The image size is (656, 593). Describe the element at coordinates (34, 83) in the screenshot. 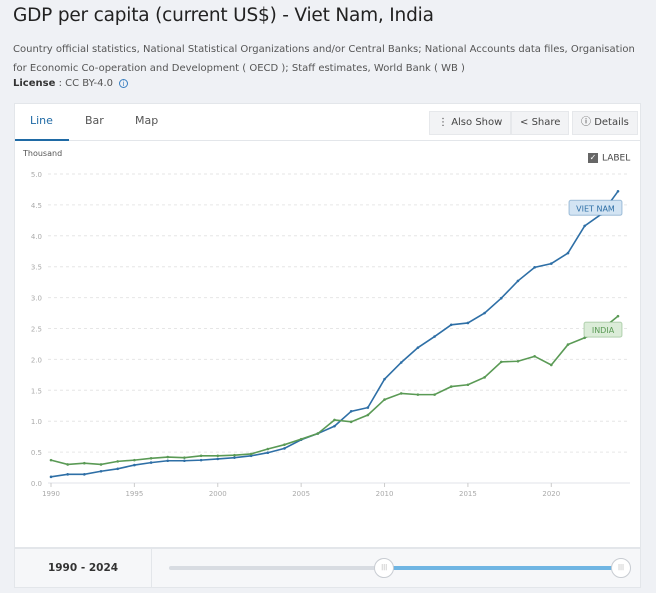

I see `license-label: License` at that location.